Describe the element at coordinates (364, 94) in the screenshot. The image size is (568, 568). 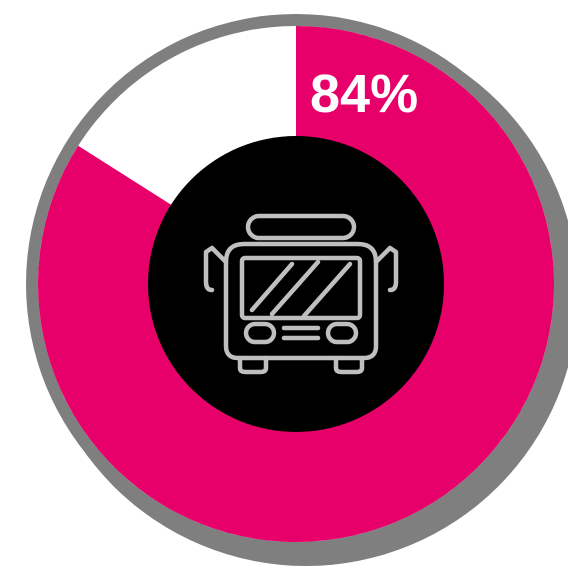
I see `percent-label: 84%` at that location.